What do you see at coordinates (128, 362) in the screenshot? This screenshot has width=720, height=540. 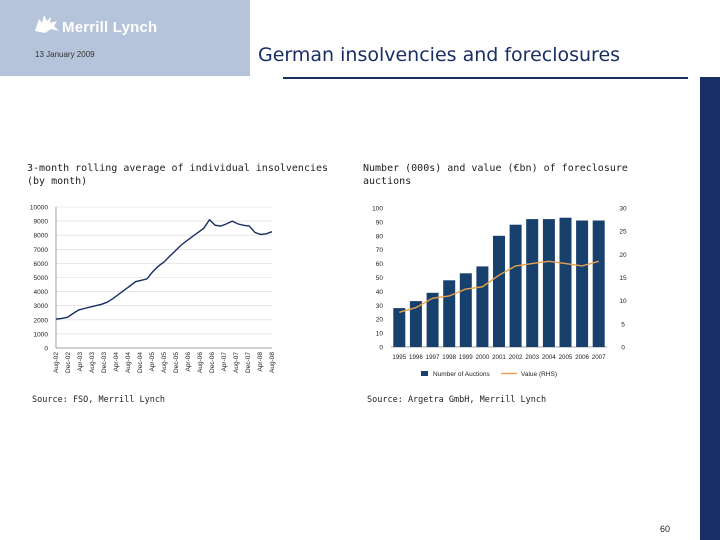 I see `x-tick-label: Aug-04` at bounding box center [128, 362].